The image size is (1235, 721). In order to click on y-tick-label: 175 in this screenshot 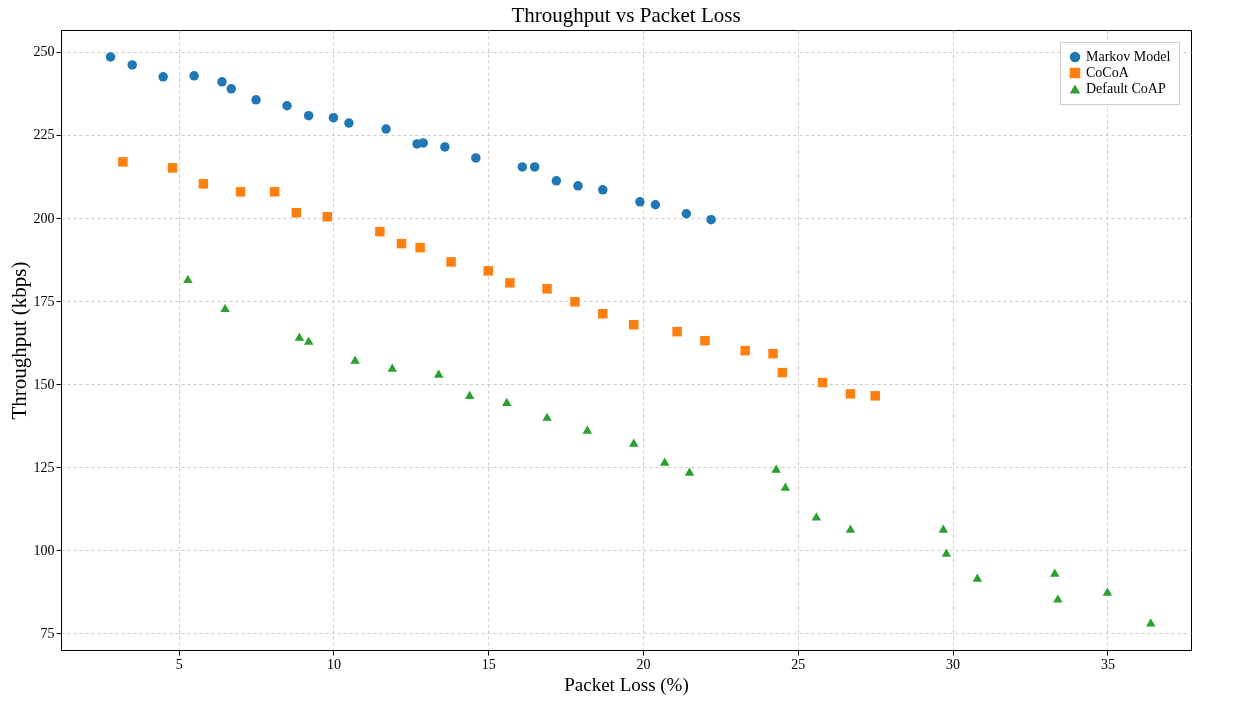, I will do `click(44, 301)`.